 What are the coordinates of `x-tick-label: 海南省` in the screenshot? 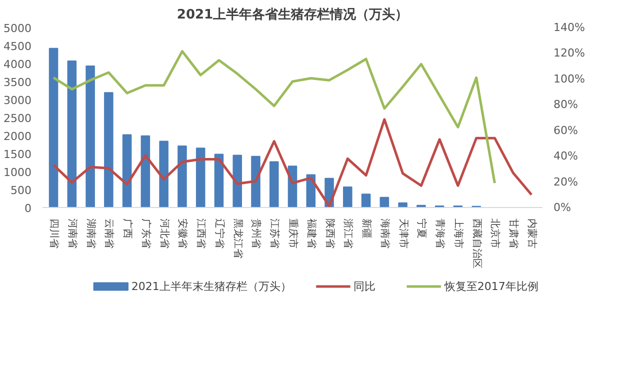 It's located at (384, 233).